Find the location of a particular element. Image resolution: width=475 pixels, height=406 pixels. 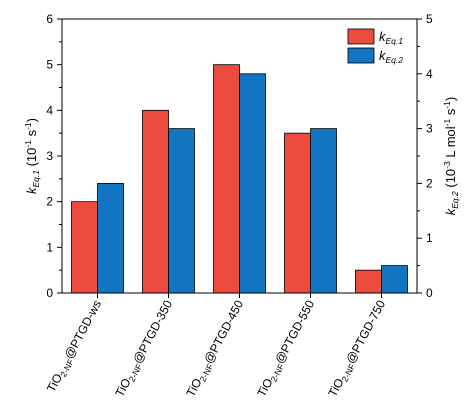

left-tick-label: 5 is located at coordinates (49, 65).